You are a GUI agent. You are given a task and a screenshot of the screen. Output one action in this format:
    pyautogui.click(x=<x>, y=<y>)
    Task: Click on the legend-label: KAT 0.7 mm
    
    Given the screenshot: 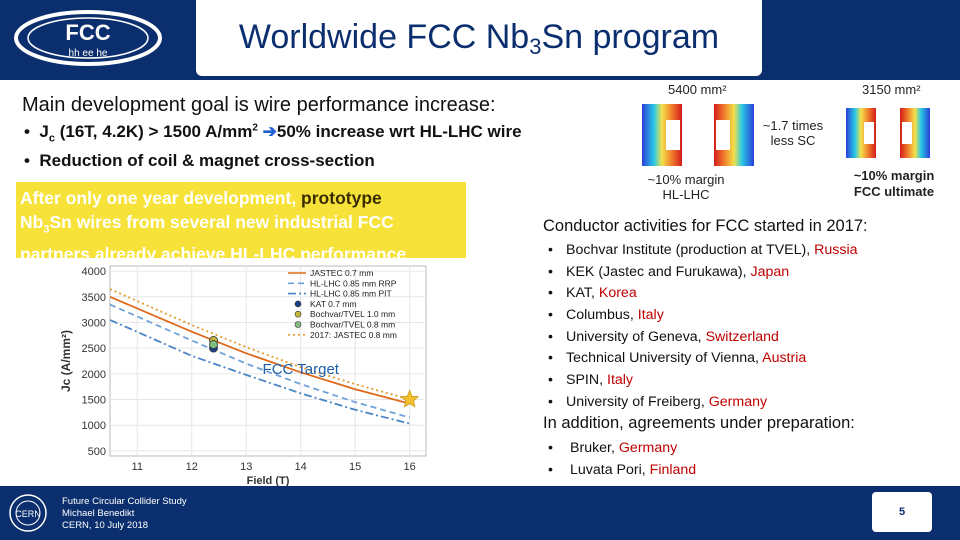 What is the action you would take?
    pyautogui.click(x=333, y=304)
    